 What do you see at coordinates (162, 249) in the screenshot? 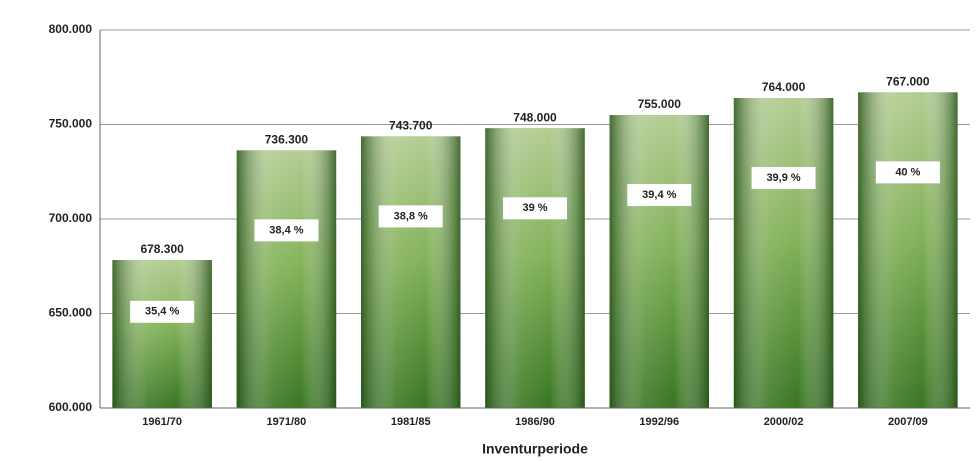
I see `value-label: 678.300` at bounding box center [162, 249].